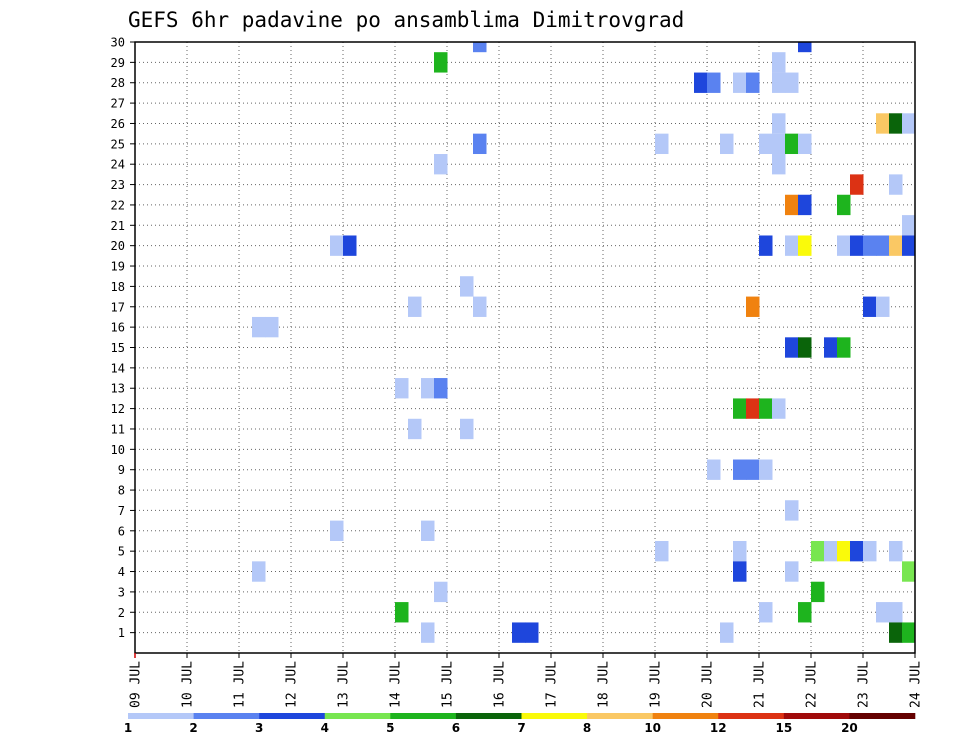 The width and height of the screenshot is (960, 742). I want to click on y-tick-label: 3, so click(121, 592).